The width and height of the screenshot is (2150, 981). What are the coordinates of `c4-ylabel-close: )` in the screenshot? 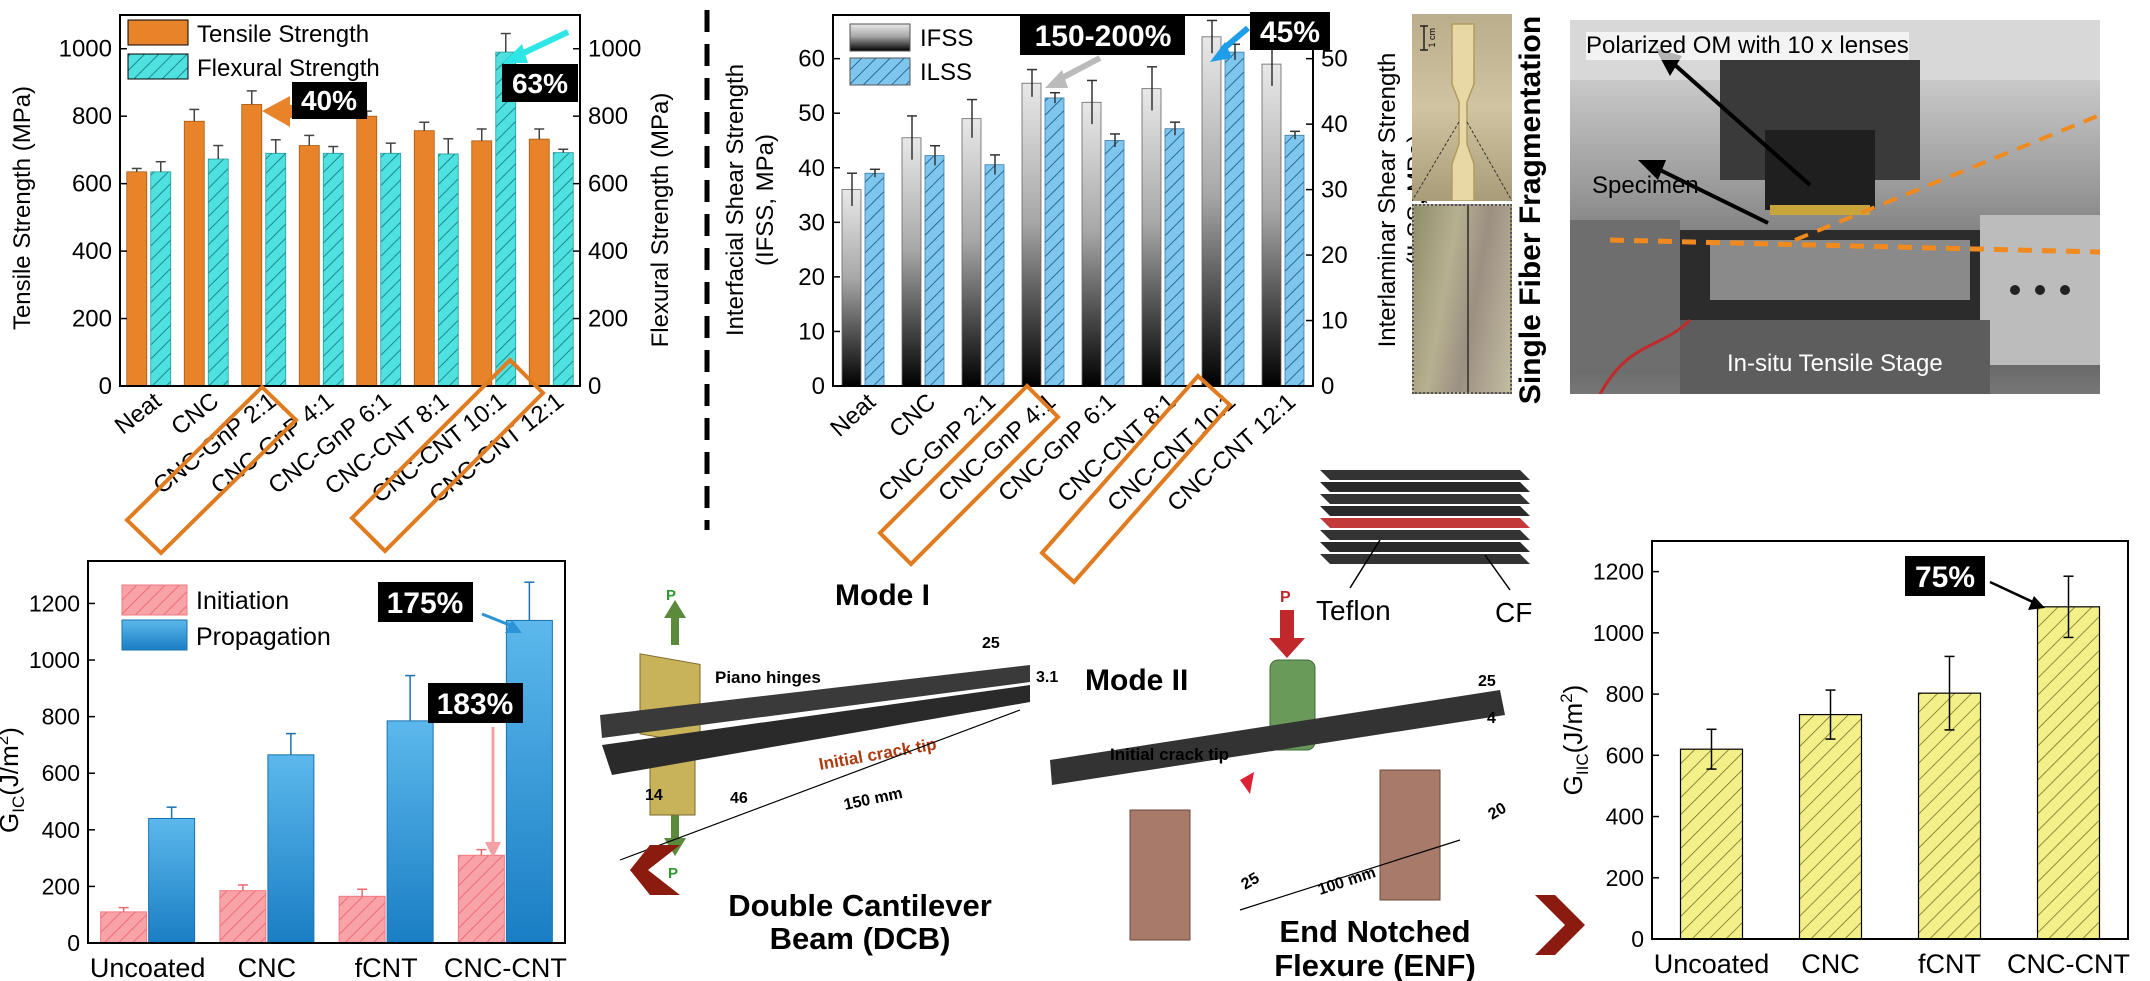 It's located at (1573, 689).